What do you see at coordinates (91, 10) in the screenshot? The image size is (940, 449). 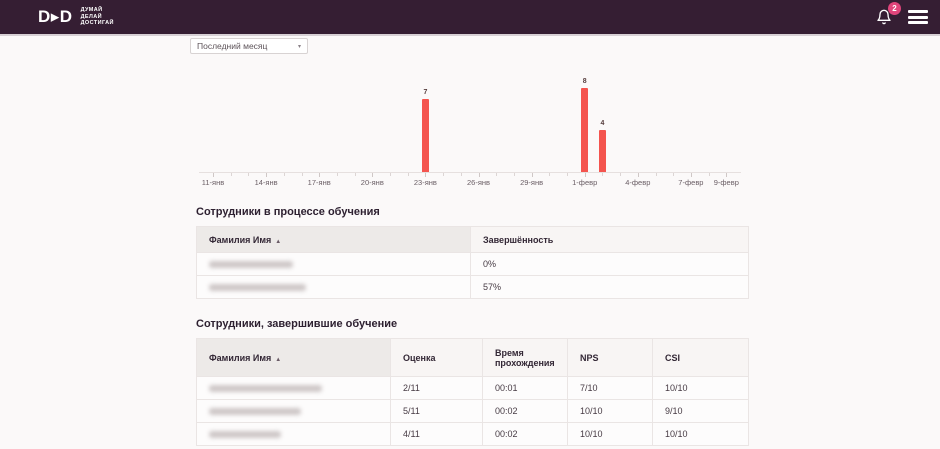 I see `tagline-line: ДУМАЙ` at bounding box center [91, 10].